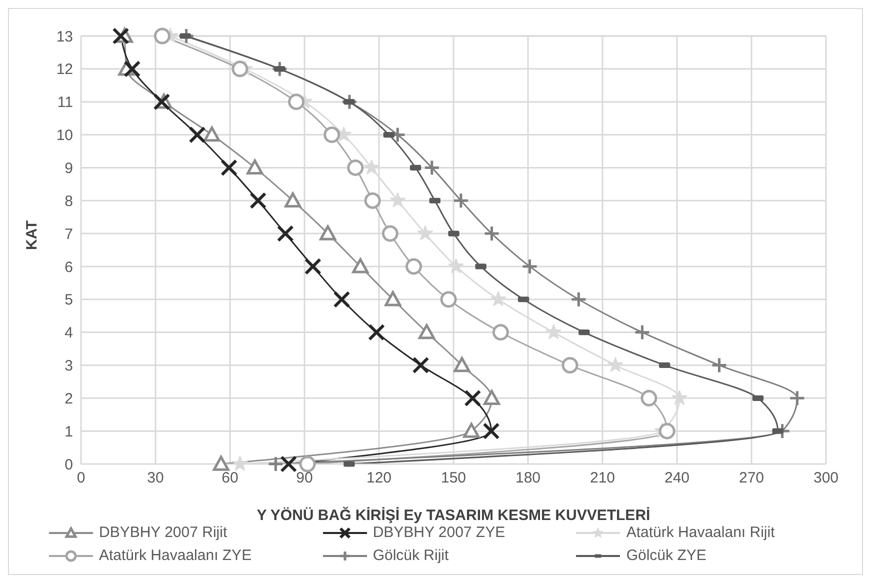  I want to click on y-tick-label: 9, so click(68, 169).